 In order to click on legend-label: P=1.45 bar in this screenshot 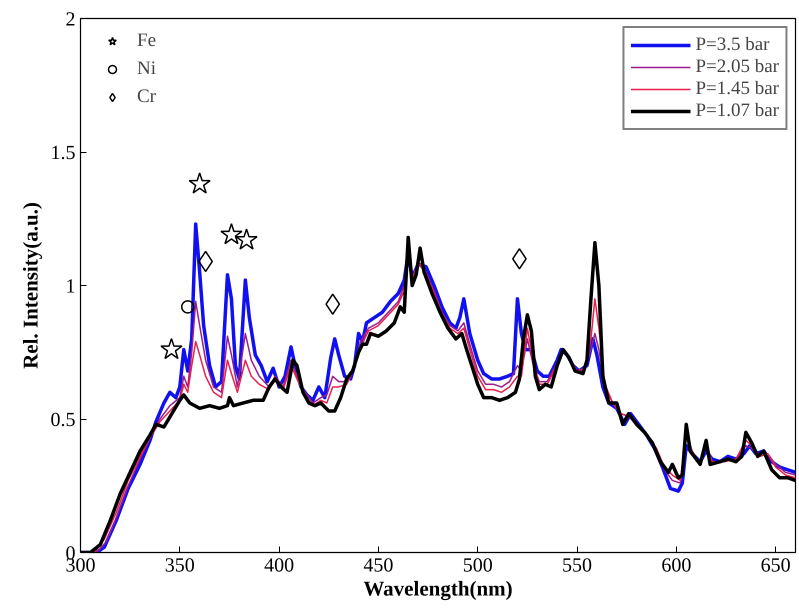, I will do `click(737, 89)`.